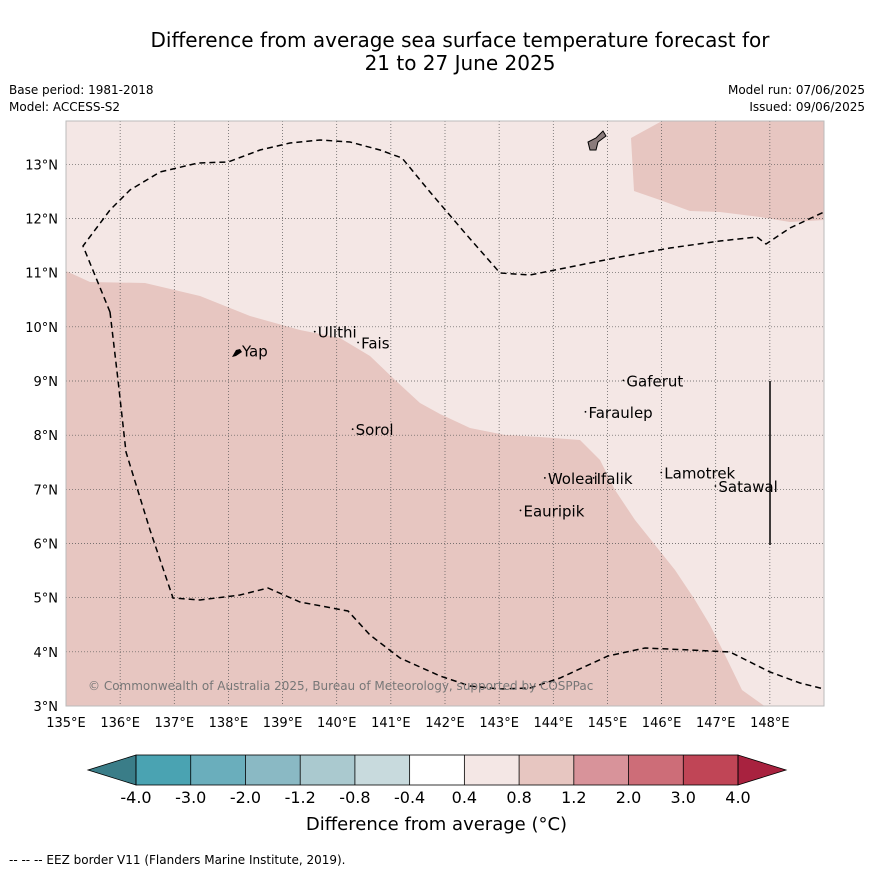 This screenshot has height=873, width=873. What do you see at coordinates (191, 797) in the screenshot?
I see `colorbar-tick-label: -3.0` at bounding box center [191, 797].